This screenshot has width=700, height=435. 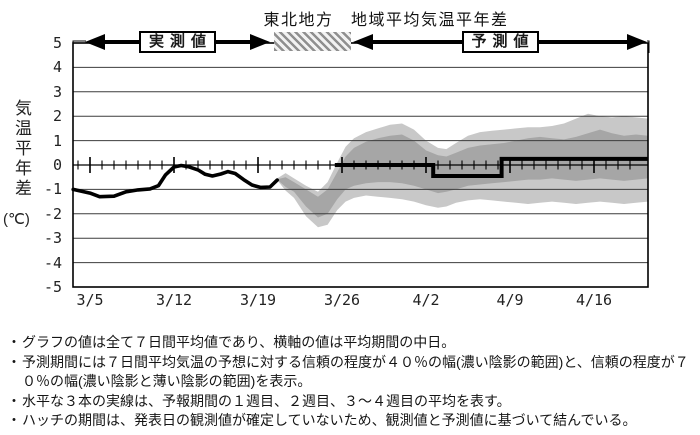 I want to click on forecast-label-box: 予測値, so click(x=500, y=42).